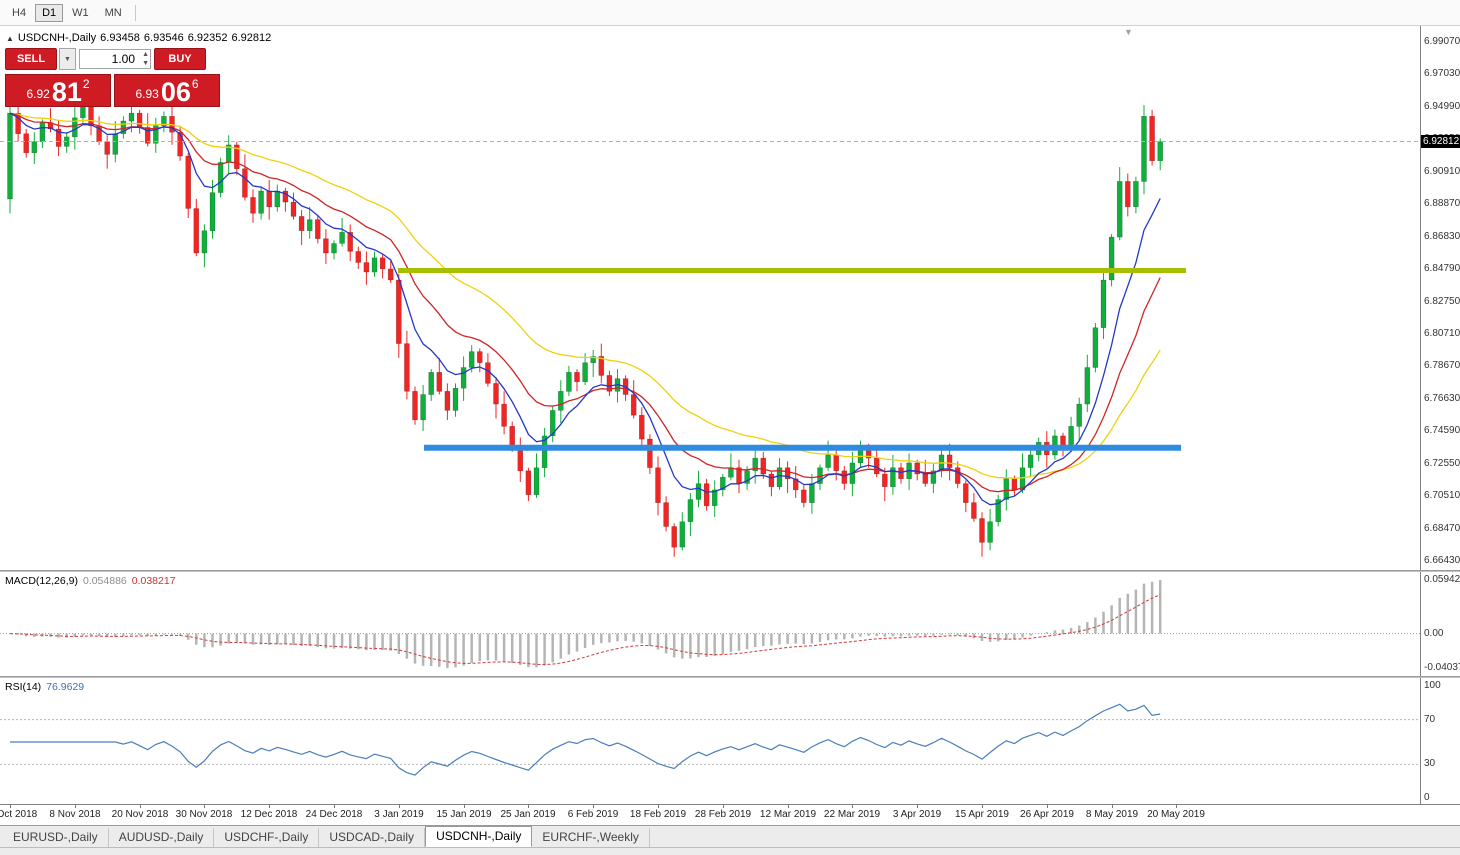  What do you see at coordinates (1128, 32) in the screenshot?
I see `chart-shift-marker-icon: ▼` at bounding box center [1128, 32].